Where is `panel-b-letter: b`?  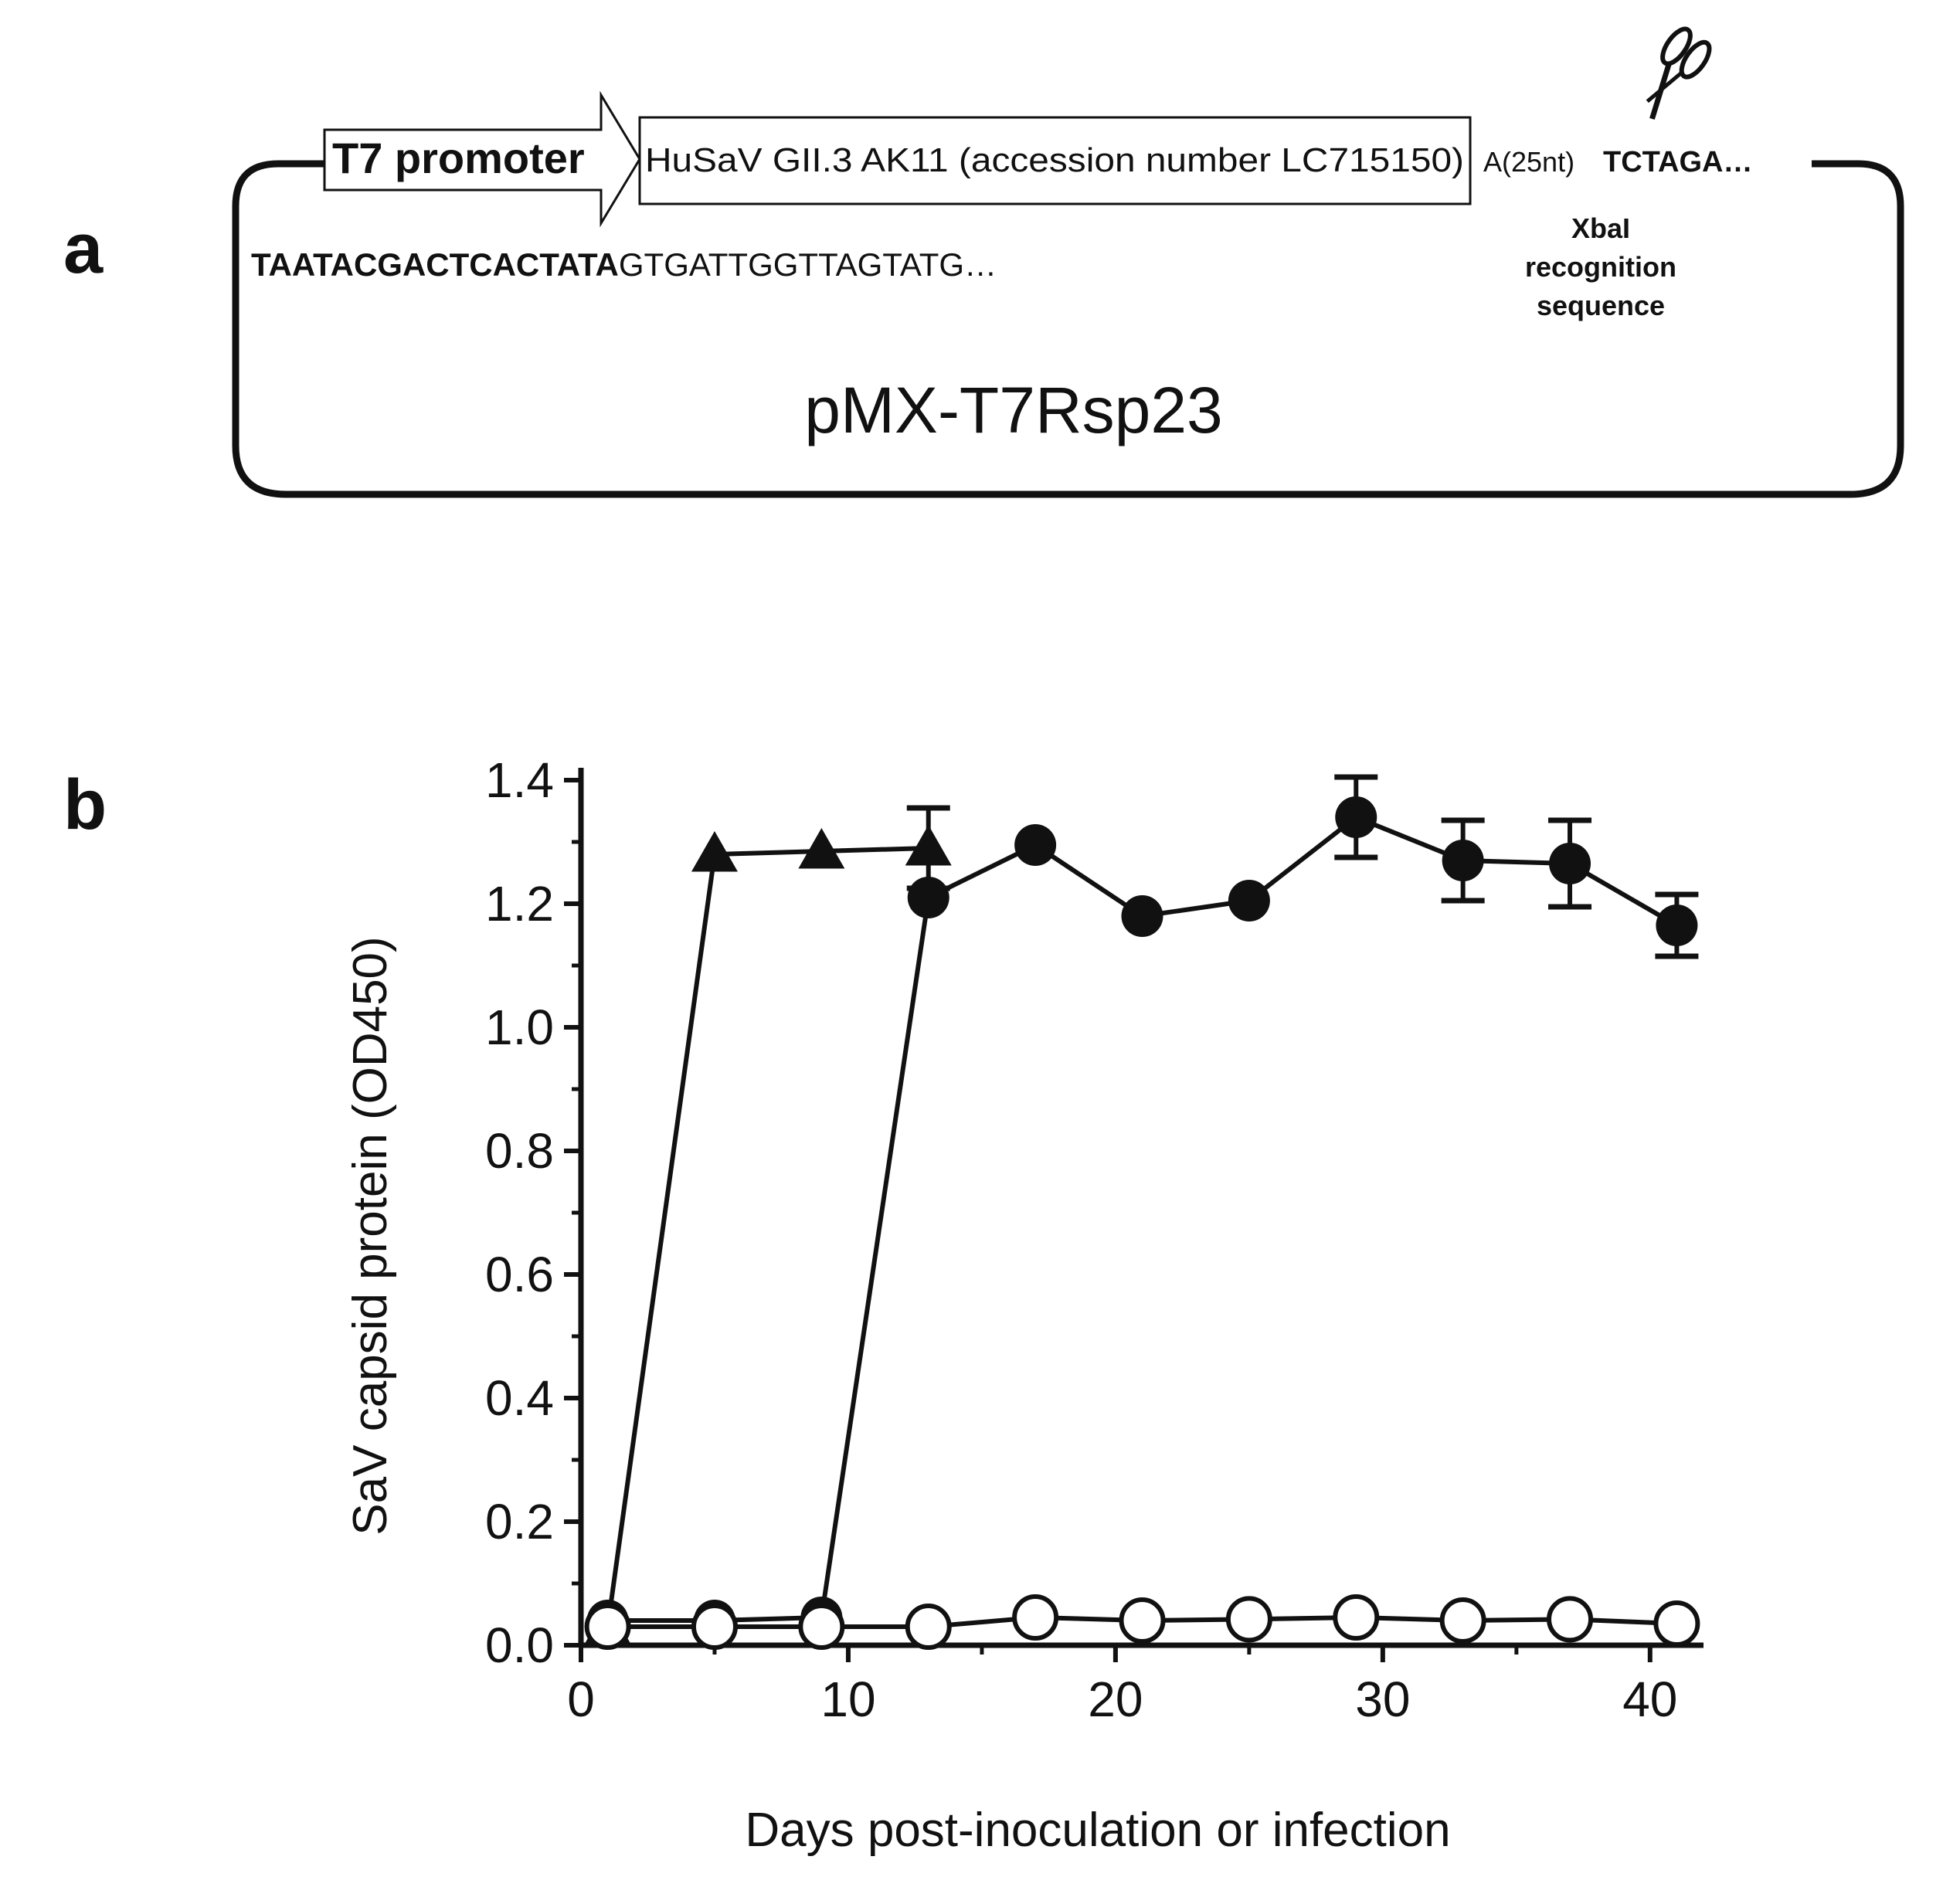
panel-b-letter: b is located at coordinates (85, 805).